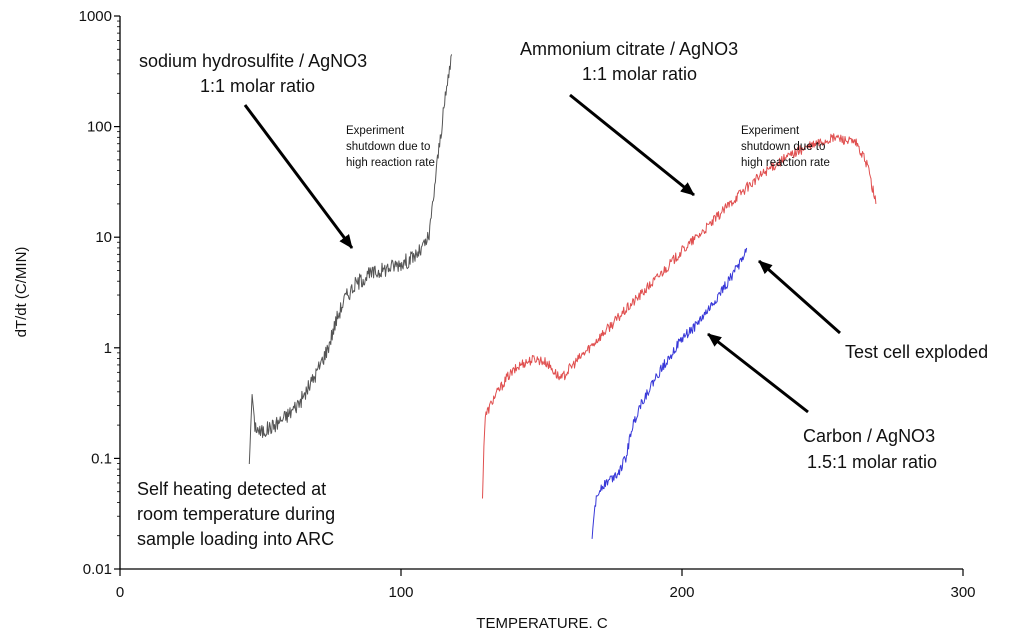  What do you see at coordinates (681, 592) in the screenshot?
I see `x-tick-label: 200` at bounding box center [681, 592].